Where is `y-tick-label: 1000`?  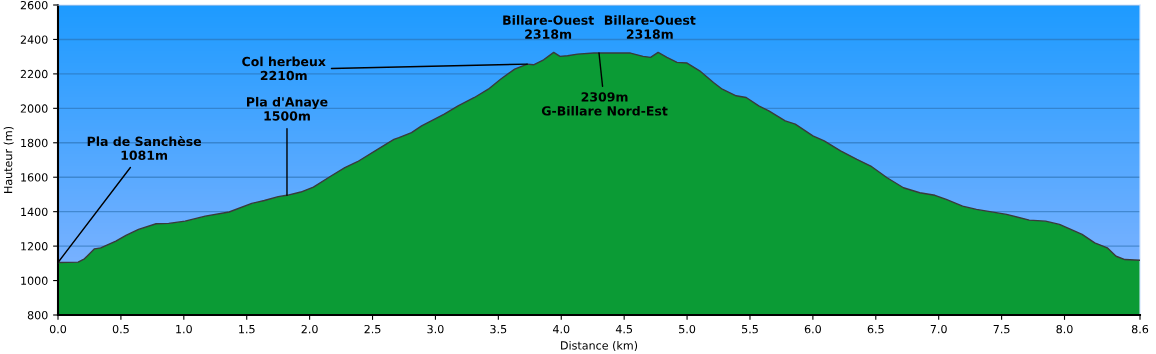 y-tick-label: 1000 is located at coordinates (34, 280).